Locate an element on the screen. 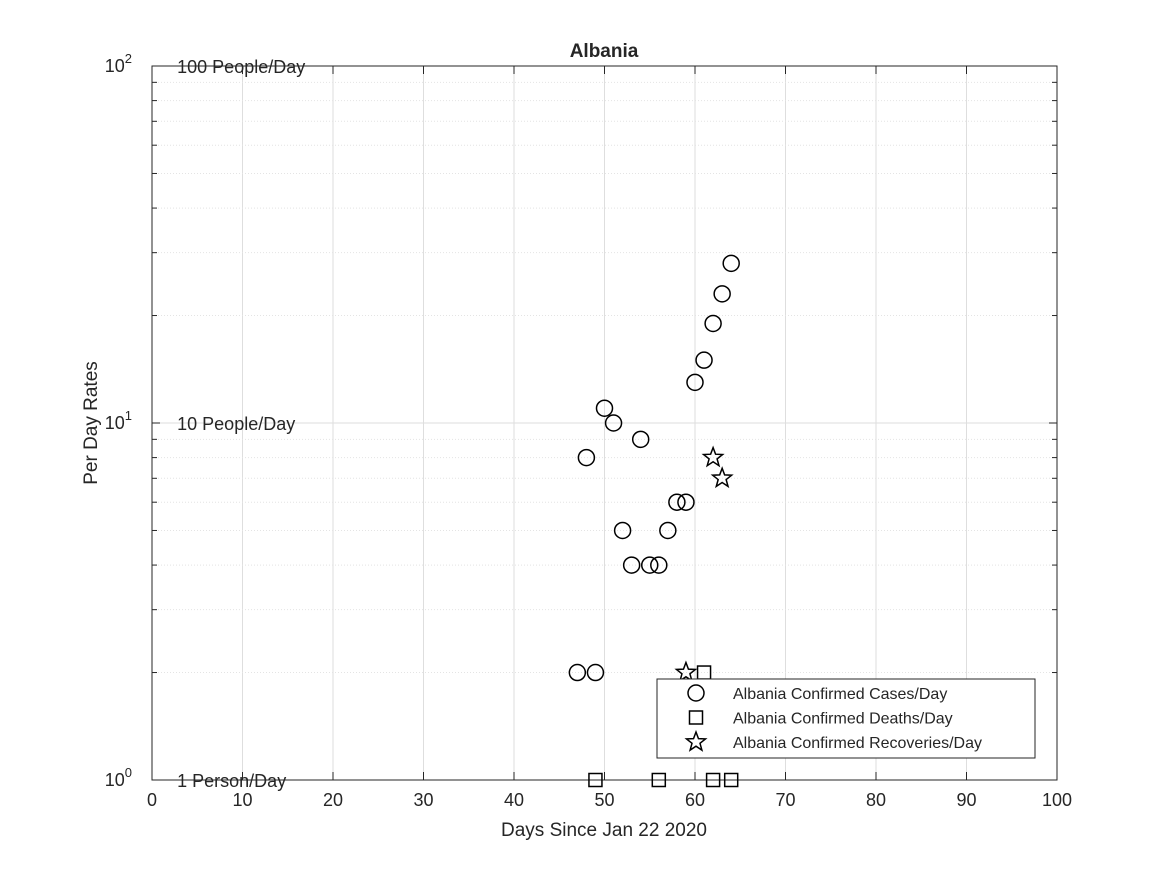 This screenshot has width=1167, height=875. y-tick-exponent: 1 is located at coordinates (128, 415).